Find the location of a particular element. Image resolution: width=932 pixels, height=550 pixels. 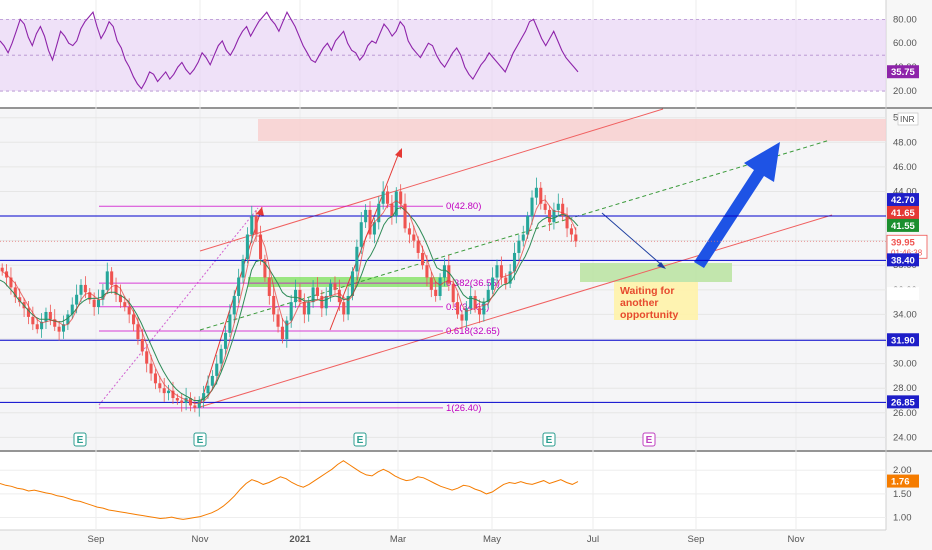

bar-countdown-text: 01:46:38 is located at coordinates (907, 252).